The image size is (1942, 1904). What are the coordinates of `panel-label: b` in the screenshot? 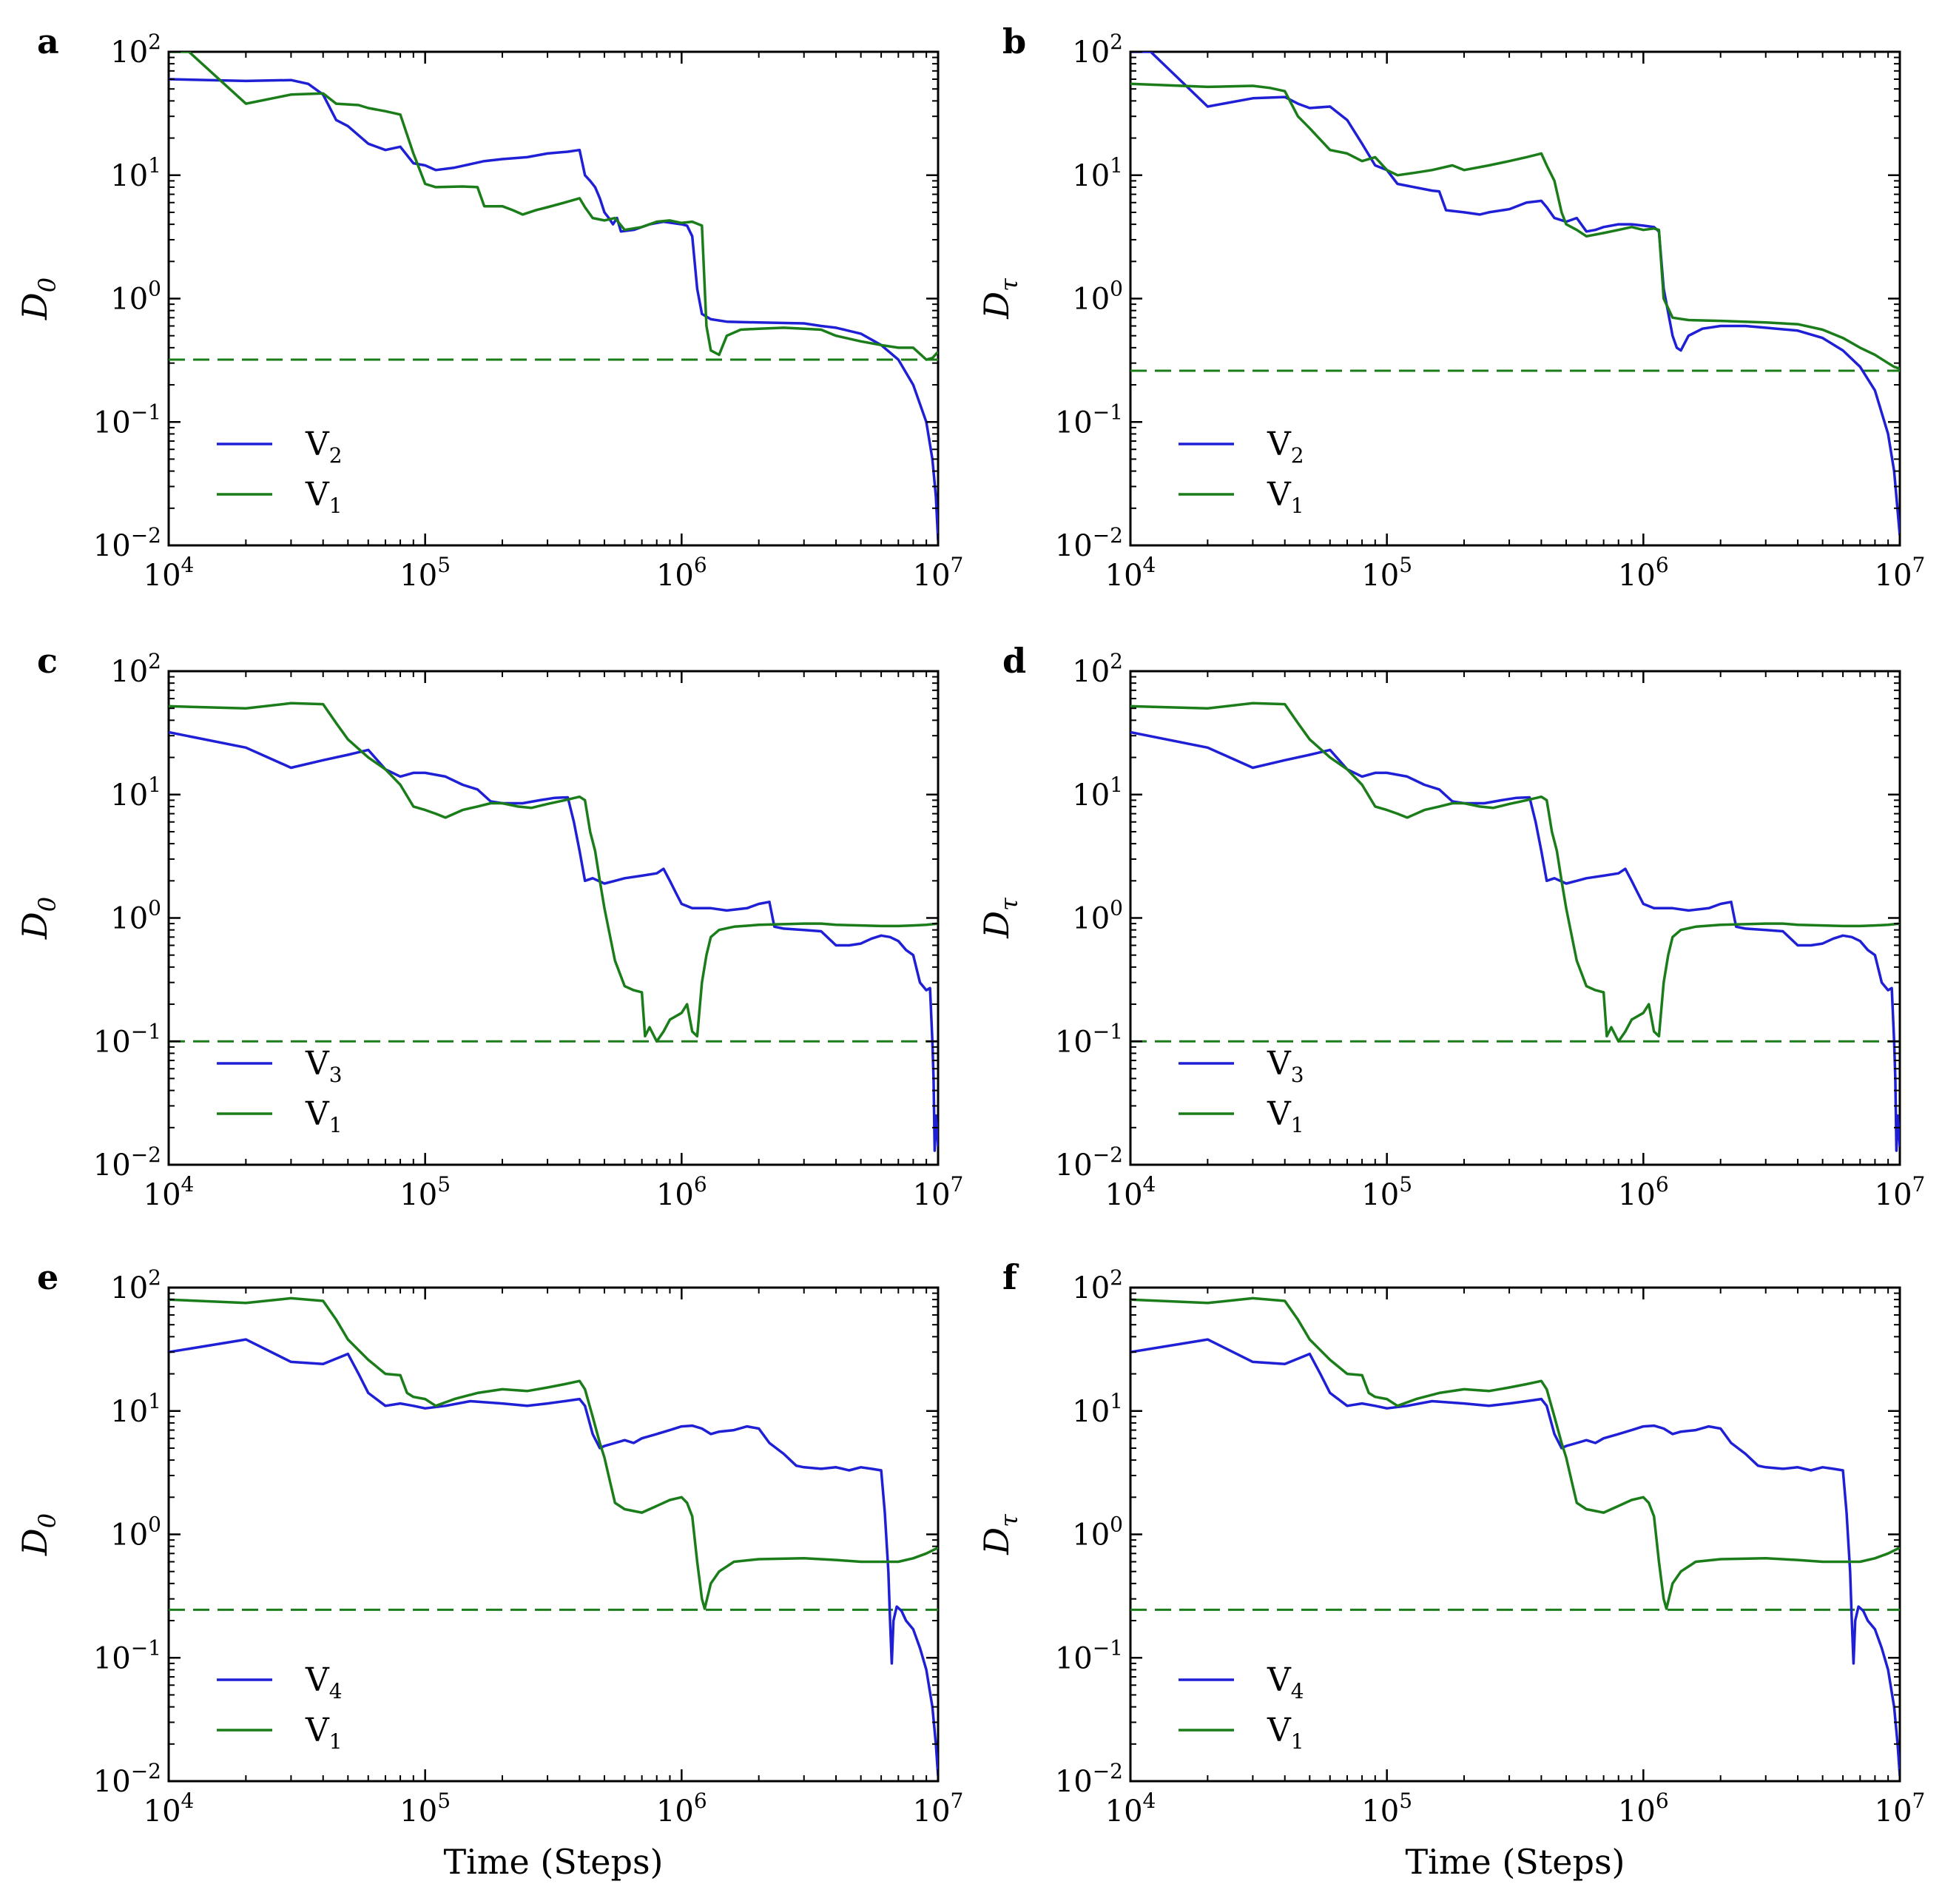 It's located at (1014, 41).